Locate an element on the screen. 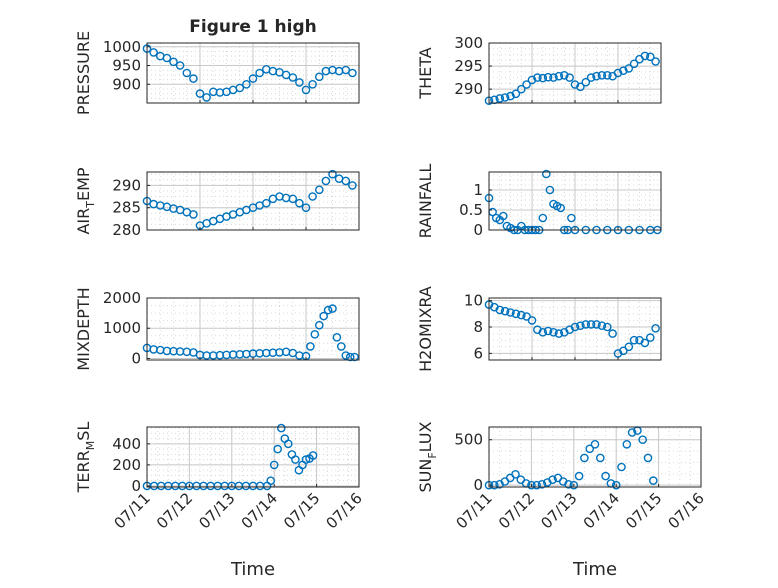  y-axis-label: TERRMSL is located at coordinates (85, 458).